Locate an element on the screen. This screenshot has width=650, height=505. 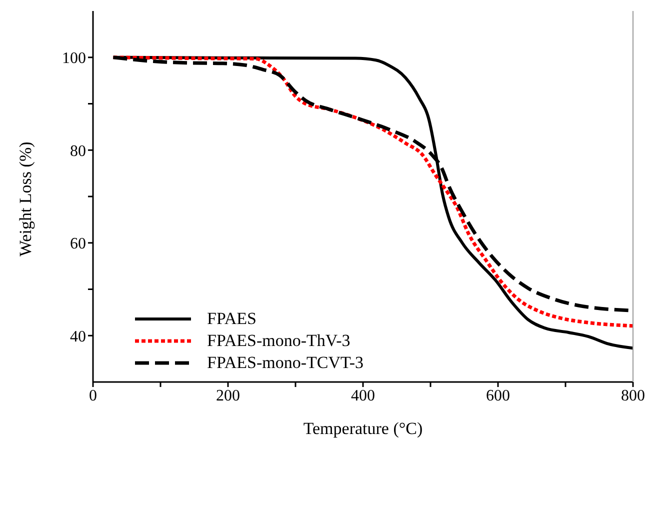
x-tick-label: 600 is located at coordinates (498, 395).